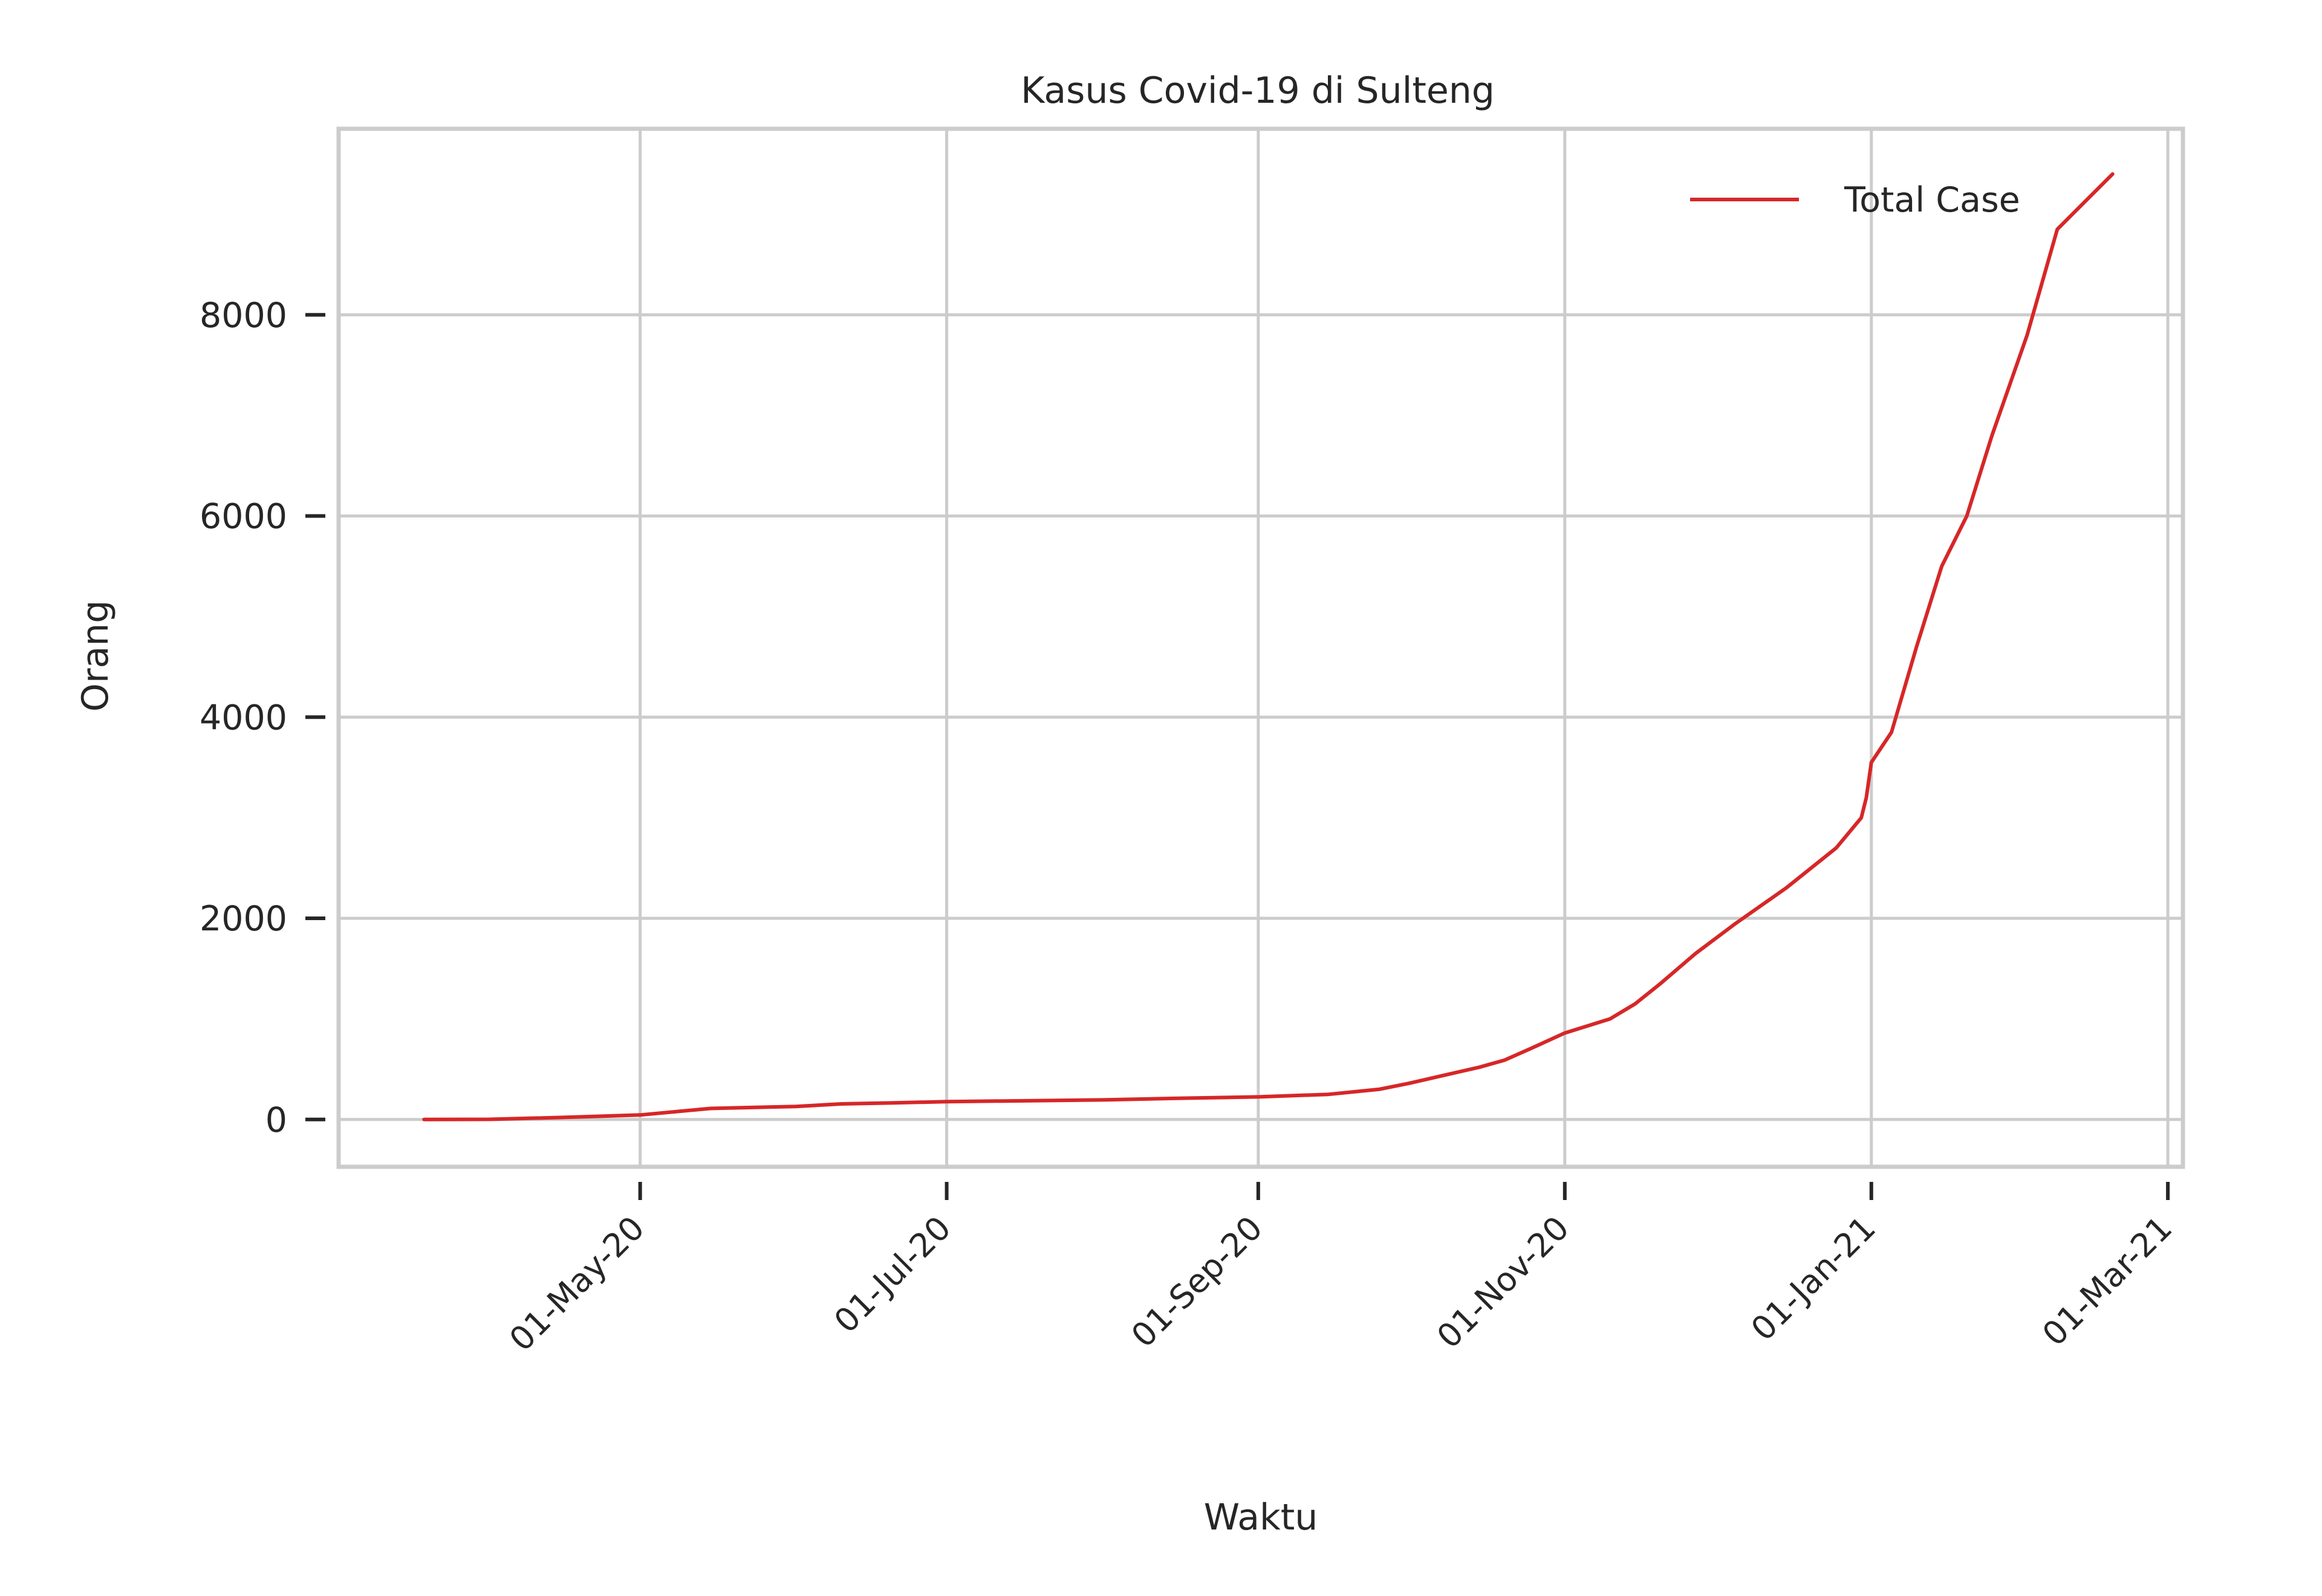 This screenshot has height=1596, width=2322. Describe the element at coordinates (577, 1284) in the screenshot. I see `x-tick-label: 01-May-20` at that location.